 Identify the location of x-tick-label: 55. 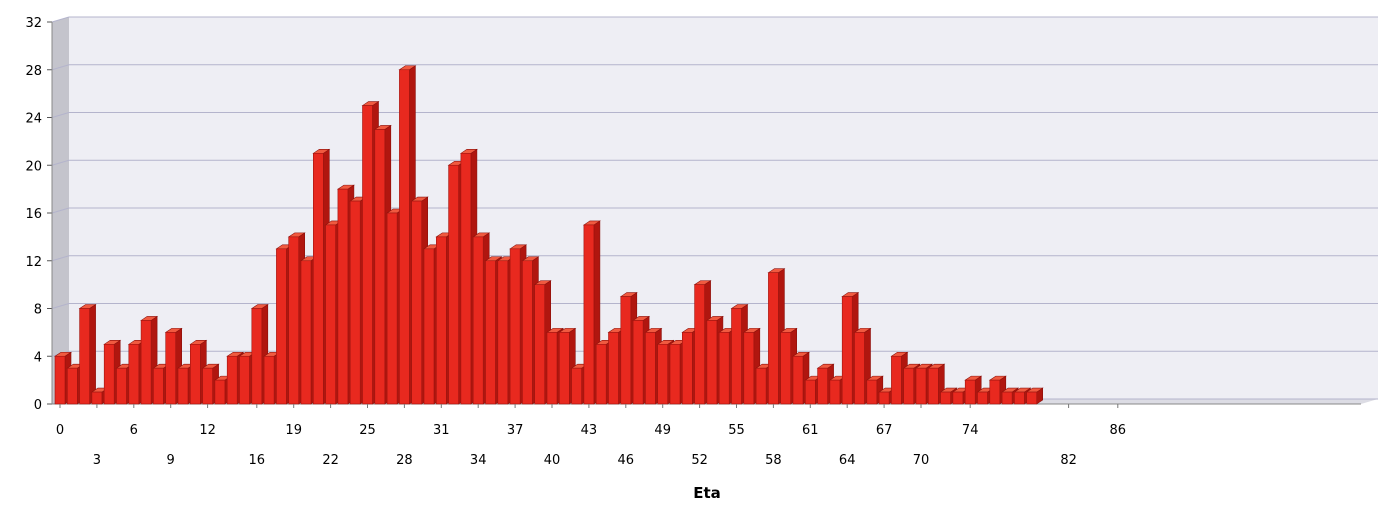
(736, 430).